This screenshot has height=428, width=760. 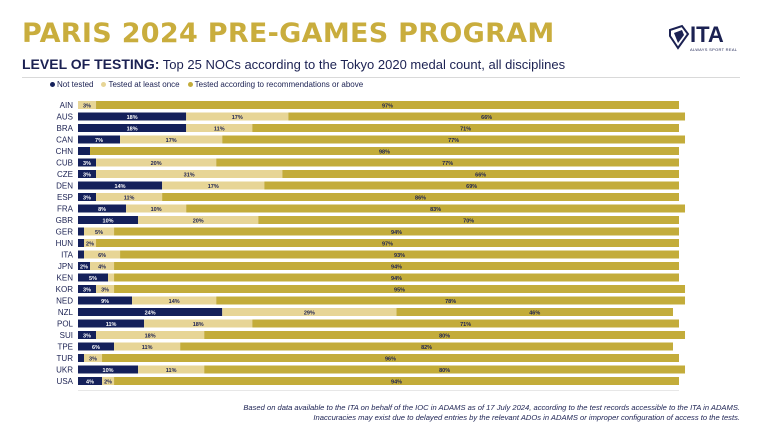 I want to click on data-label-cub-s1: 20%, so click(x=156, y=164).